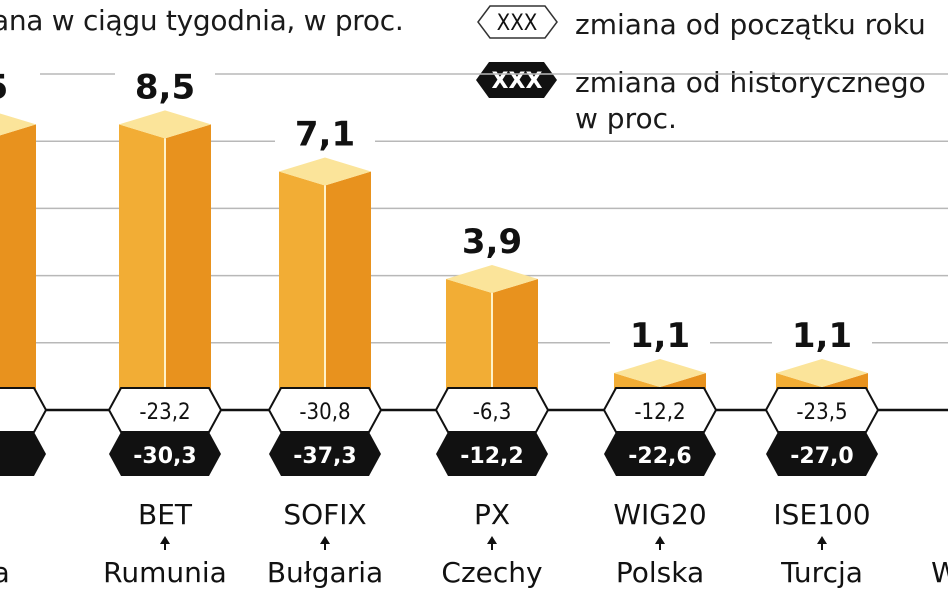 Image resolution: width=948 pixels, height=593 pixels. What do you see at coordinates (660, 572) in the screenshot?
I see `country-label: Polska` at bounding box center [660, 572].